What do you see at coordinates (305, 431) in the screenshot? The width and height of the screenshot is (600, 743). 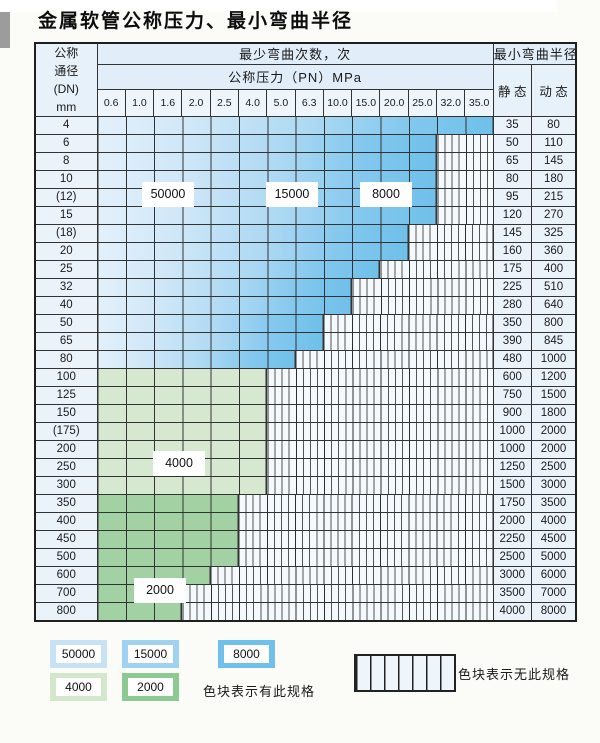 I see `table-row: (175) 1000 2000` at bounding box center [305, 431].